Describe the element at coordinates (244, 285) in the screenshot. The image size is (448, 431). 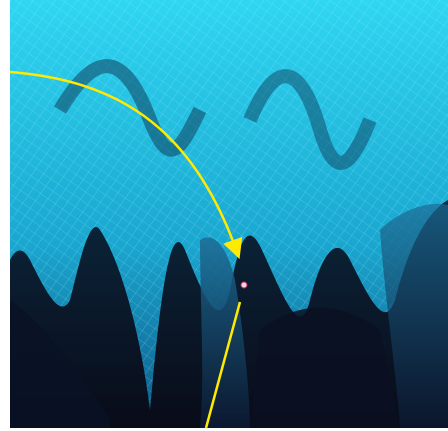
I see `position-ball` at that location.